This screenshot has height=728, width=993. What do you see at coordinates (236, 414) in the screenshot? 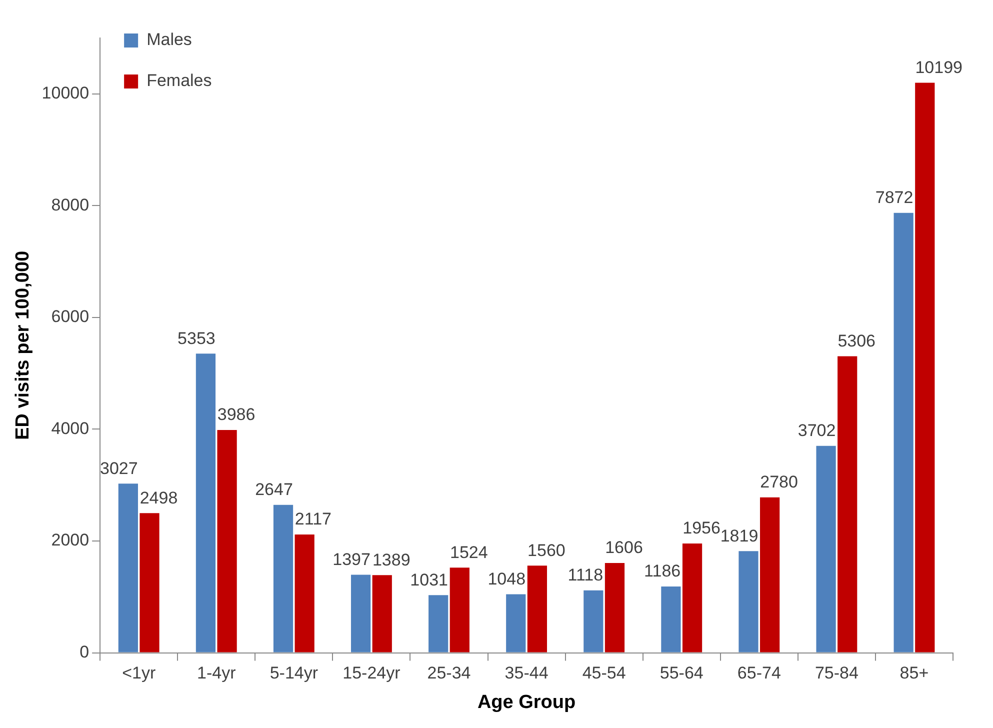
I see `data-label: 3986` at bounding box center [236, 414].